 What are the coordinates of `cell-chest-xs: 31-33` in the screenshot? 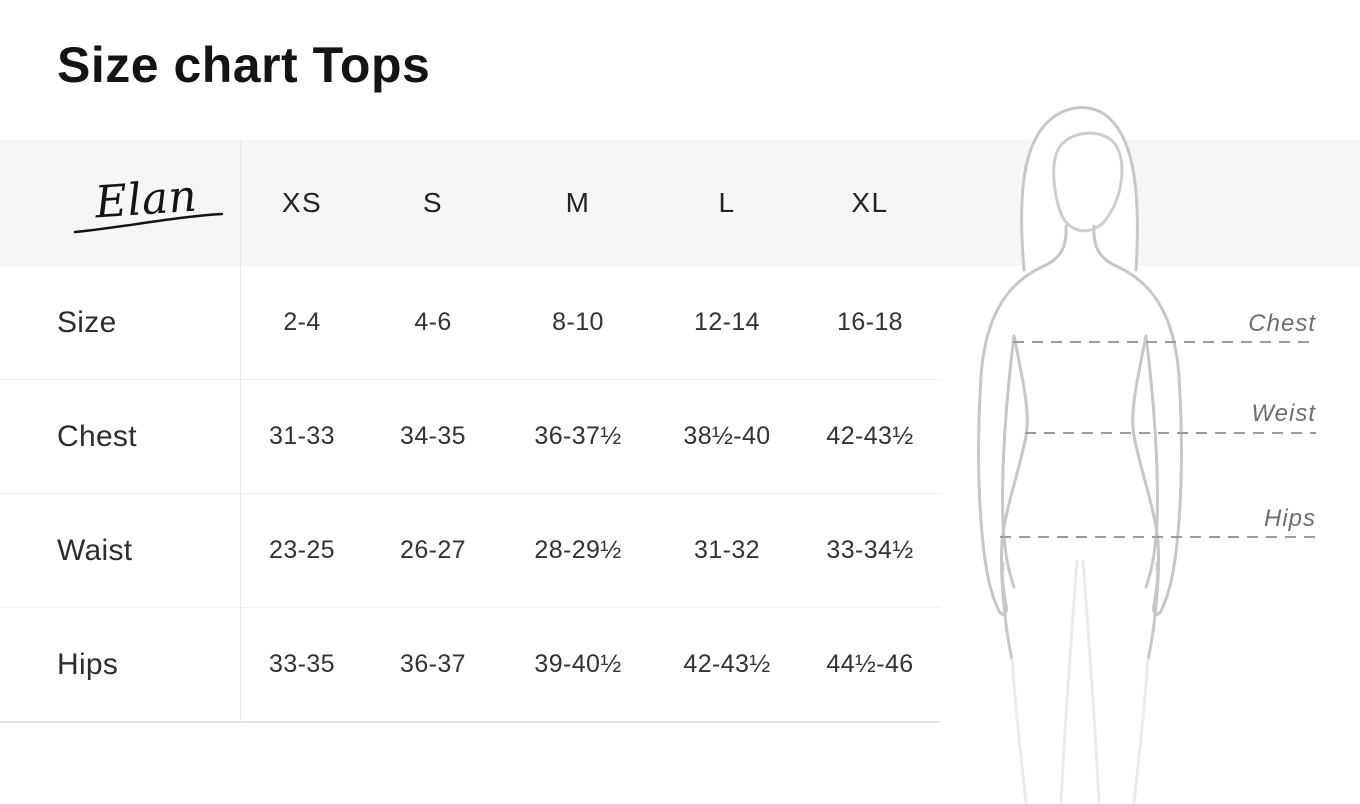 It's located at (302, 436).